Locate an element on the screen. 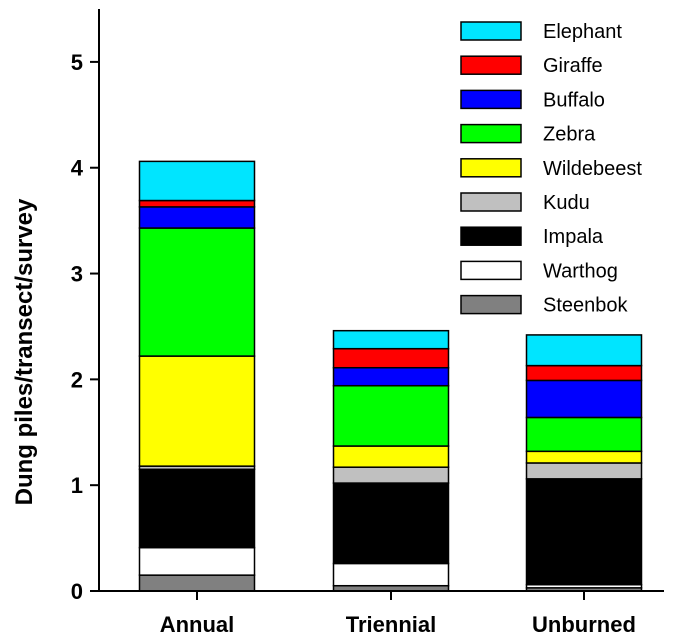  y-tick-label: 2 is located at coordinates (77, 379).